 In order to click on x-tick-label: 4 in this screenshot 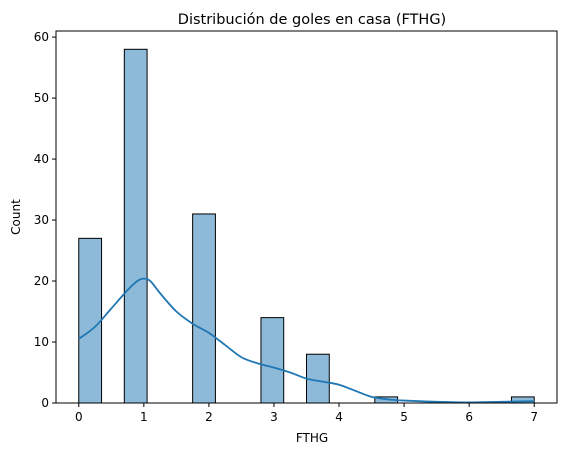, I will do `click(339, 417)`.